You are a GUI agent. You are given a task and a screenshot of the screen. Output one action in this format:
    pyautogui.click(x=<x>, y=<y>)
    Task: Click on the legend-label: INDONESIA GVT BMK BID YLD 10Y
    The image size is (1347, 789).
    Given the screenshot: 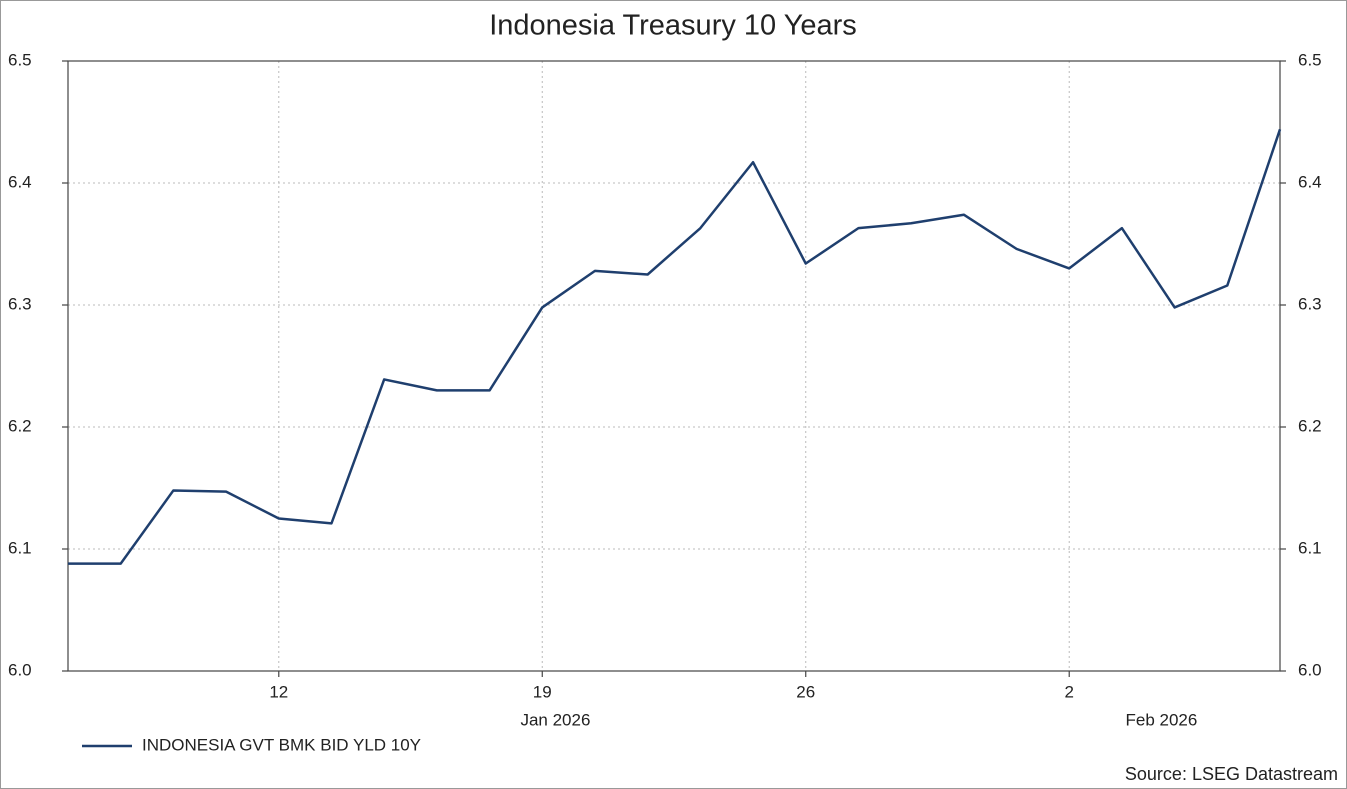 What is the action you would take?
    pyautogui.click(x=281, y=744)
    